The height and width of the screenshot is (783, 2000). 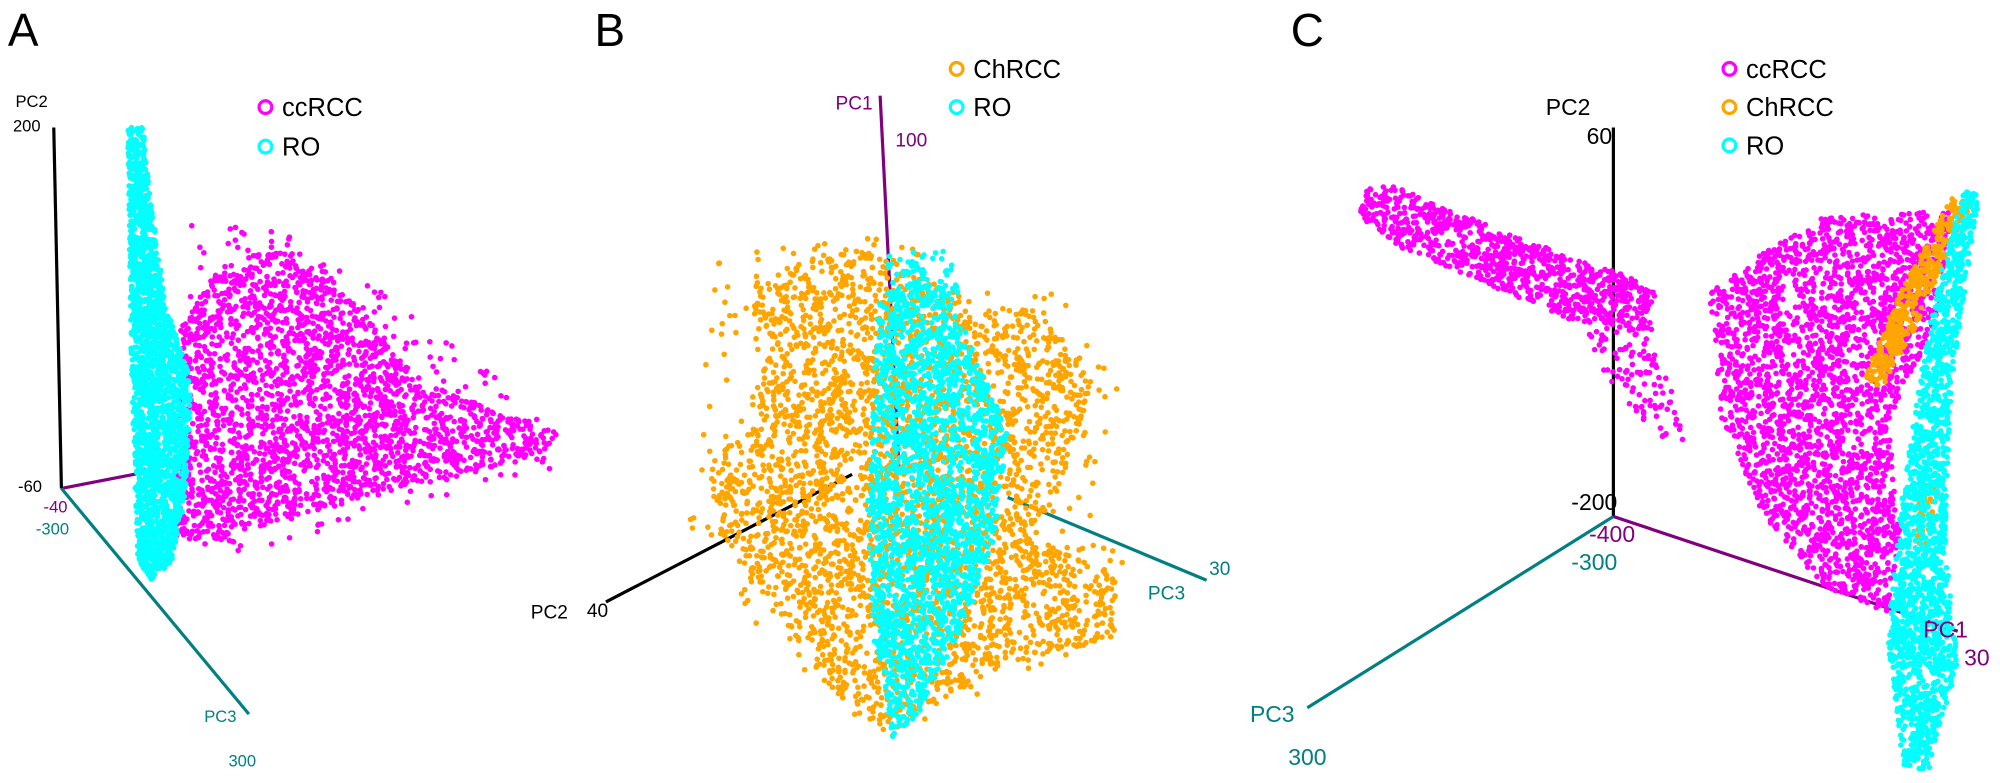 I want to click on pc3-axis-a, so click(x=155, y=601).